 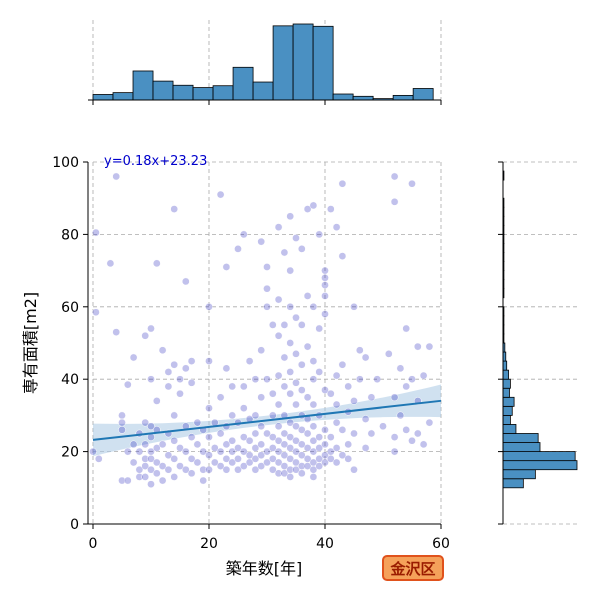 What do you see at coordinates (70, 380) in the screenshot?
I see `y-tick-label: 40` at bounding box center [70, 380].